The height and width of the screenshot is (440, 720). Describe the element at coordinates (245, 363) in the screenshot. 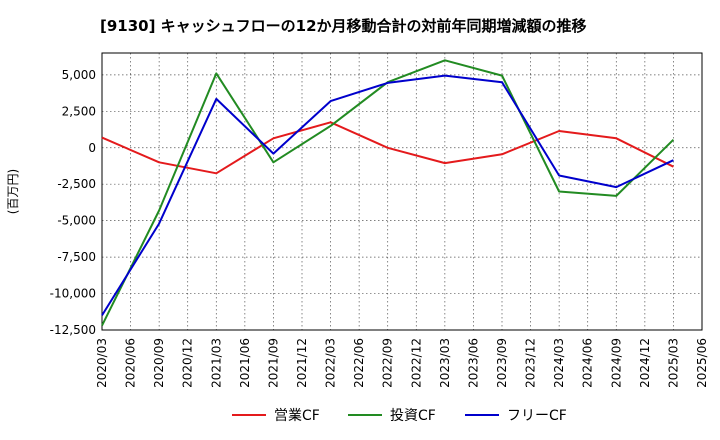

I see `x-tick-label: 2021/06` at that location.